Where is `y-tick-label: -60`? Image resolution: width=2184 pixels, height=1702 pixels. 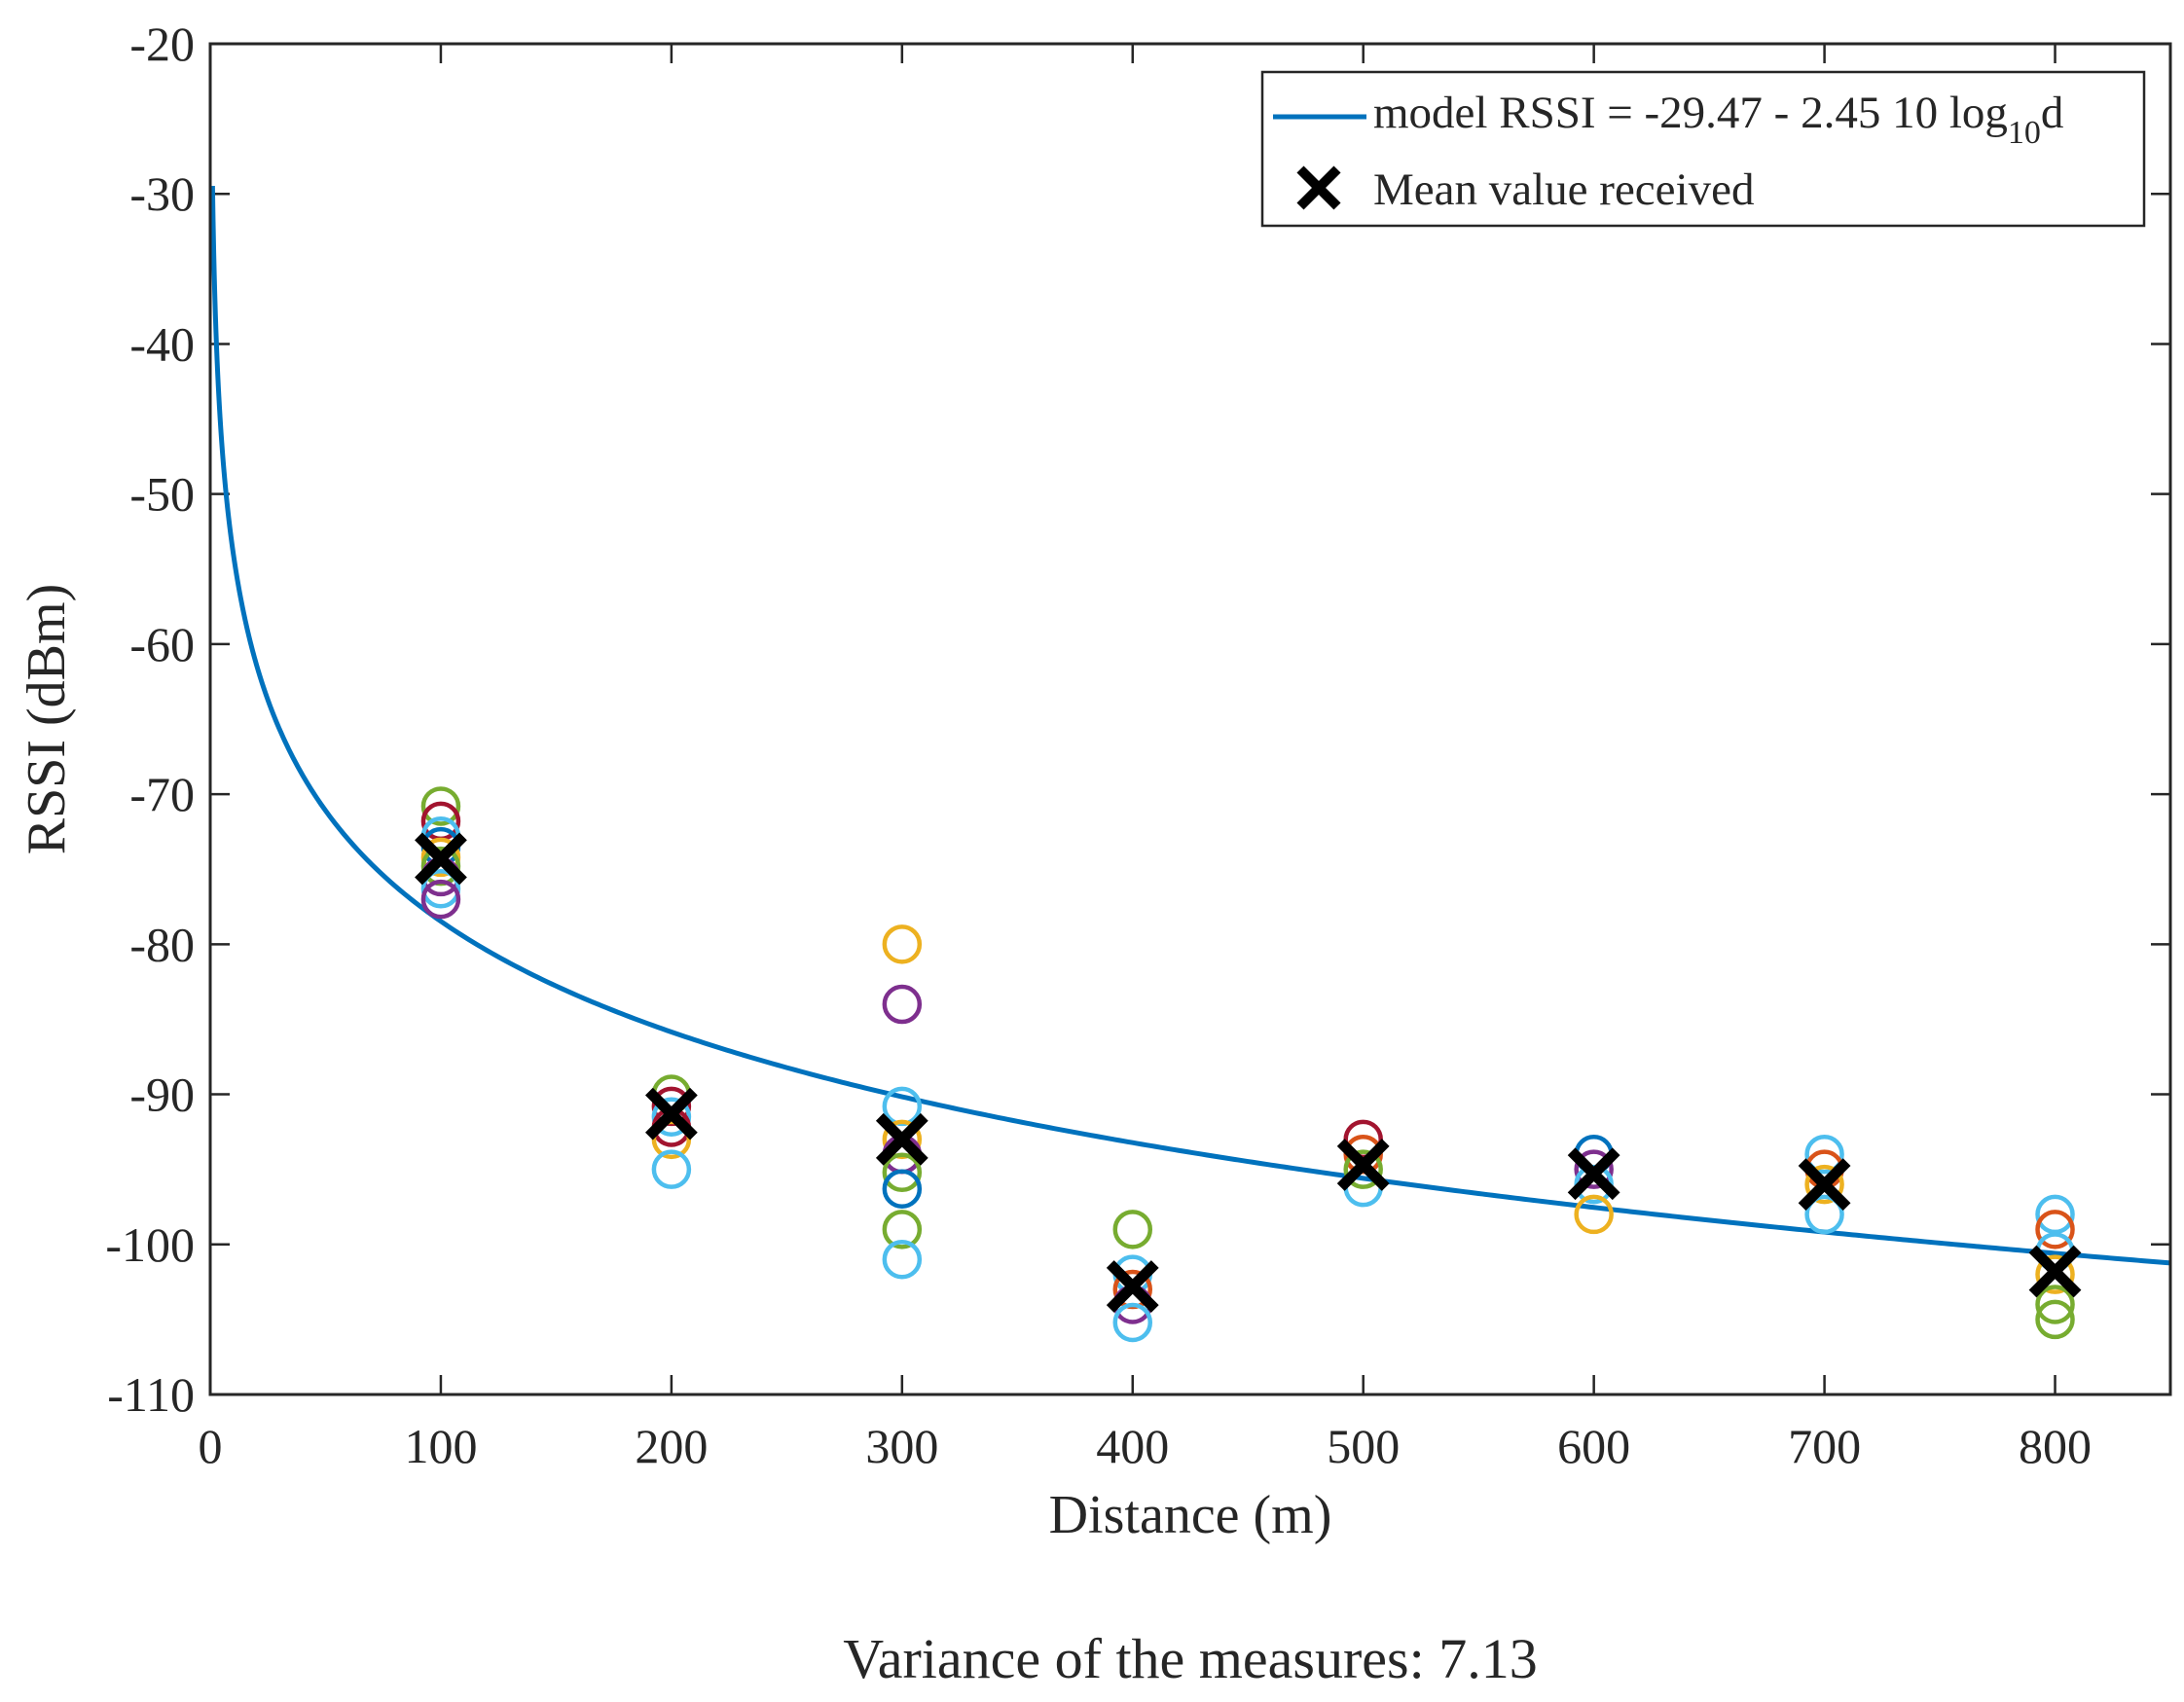
y-tick-label: -60 is located at coordinates (162, 644).